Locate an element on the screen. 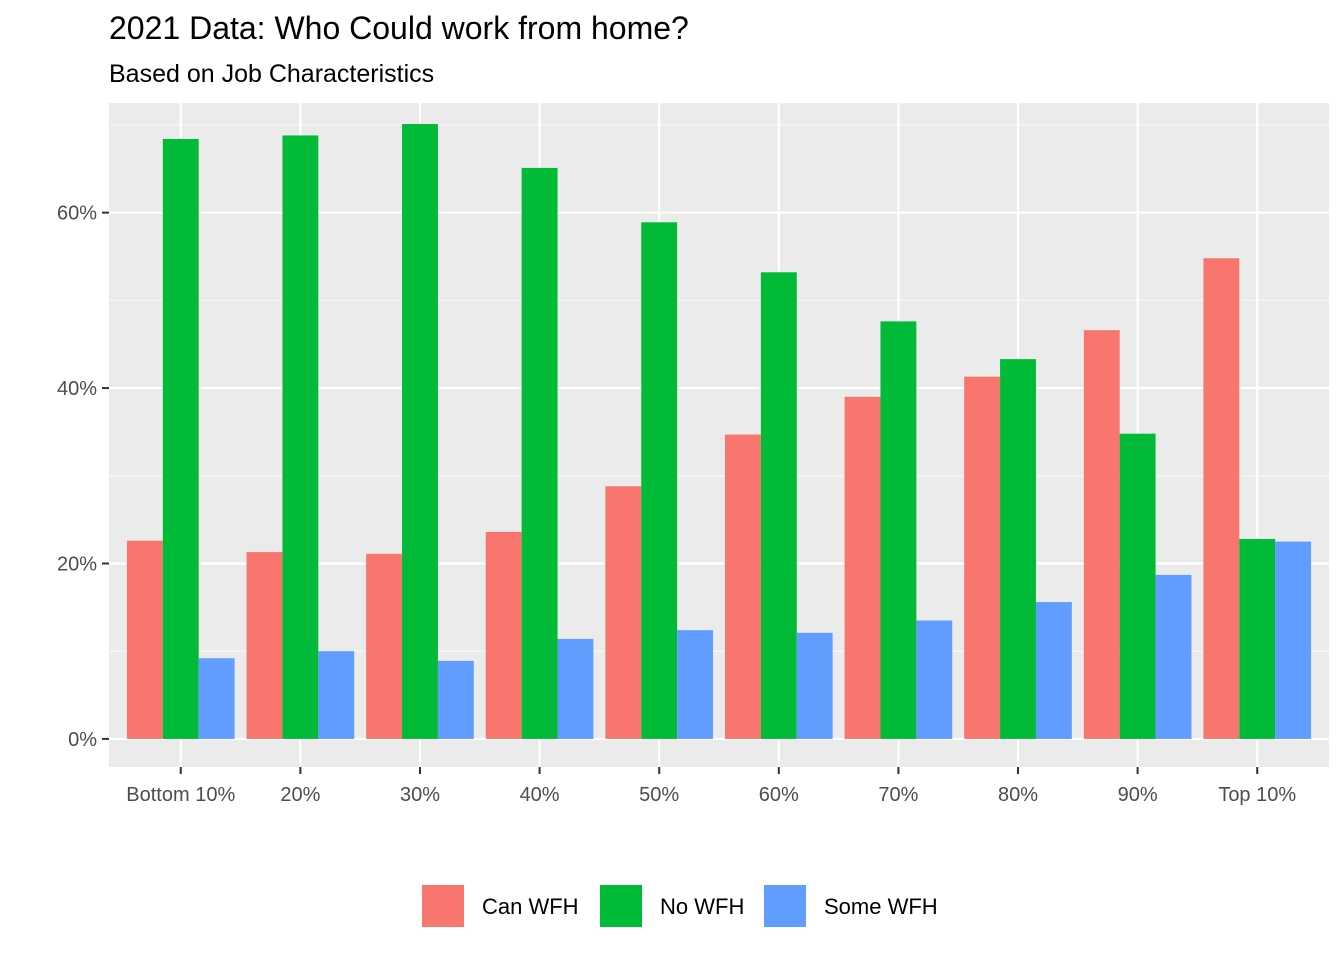 This screenshot has width=1344, height=960. y-tick-label: 60% is located at coordinates (77, 214).